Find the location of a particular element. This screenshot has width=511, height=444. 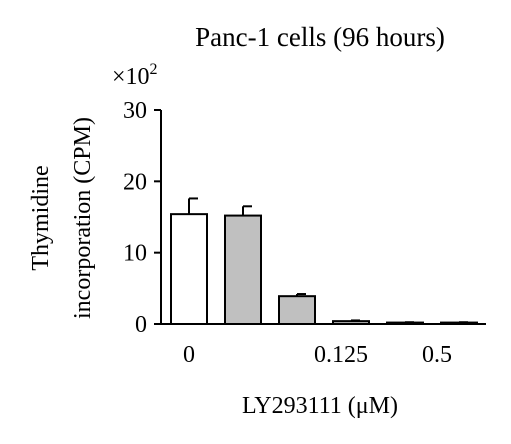

x-axis-label: LY293111 (μM) is located at coordinates (320, 406).